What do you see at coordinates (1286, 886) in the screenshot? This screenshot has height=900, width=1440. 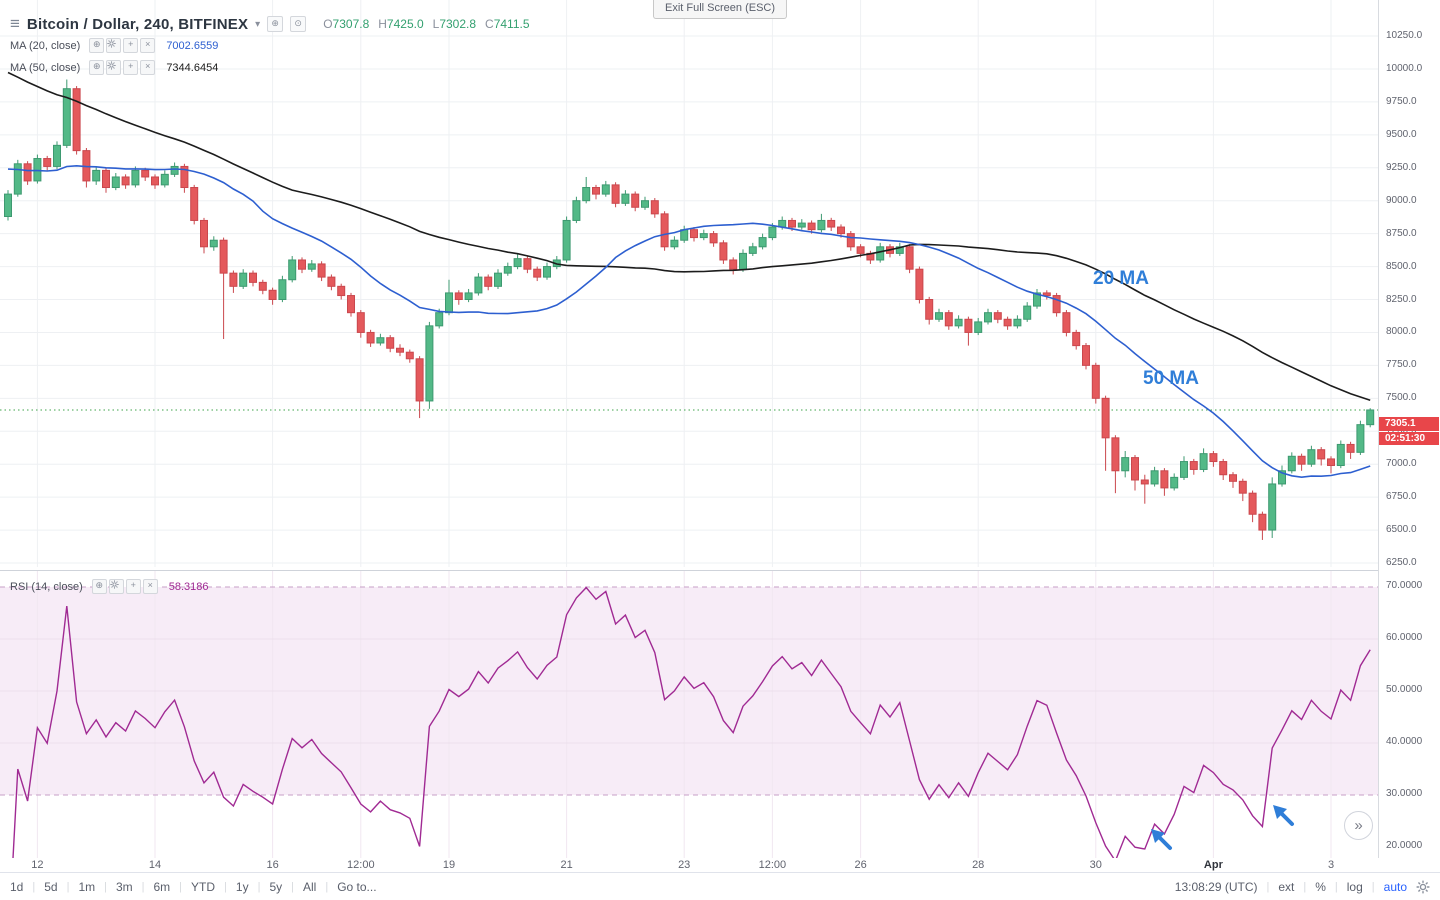 I see `ext-toggle: ext` at bounding box center [1286, 886].